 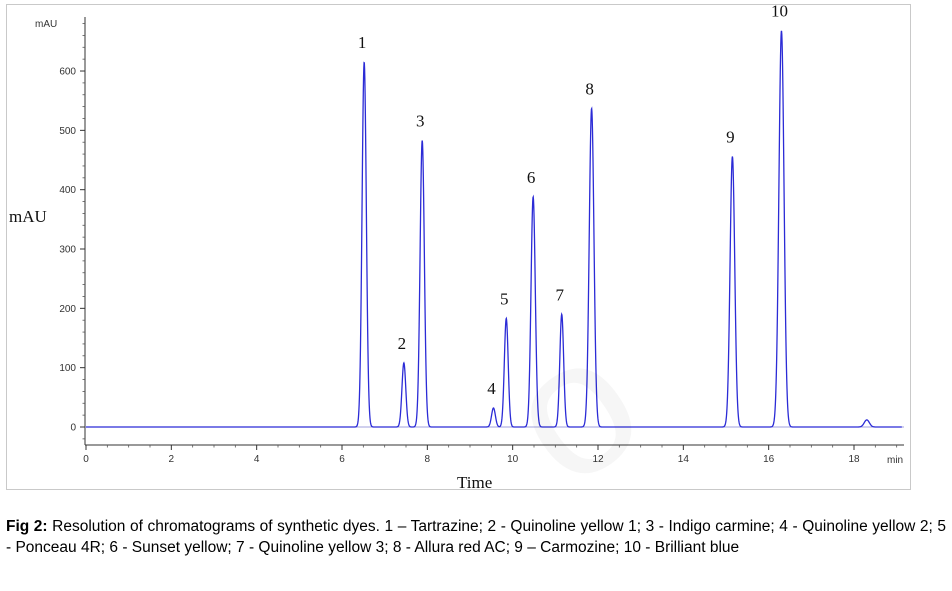 I want to click on y-tick-label: 0, so click(x=73, y=428).